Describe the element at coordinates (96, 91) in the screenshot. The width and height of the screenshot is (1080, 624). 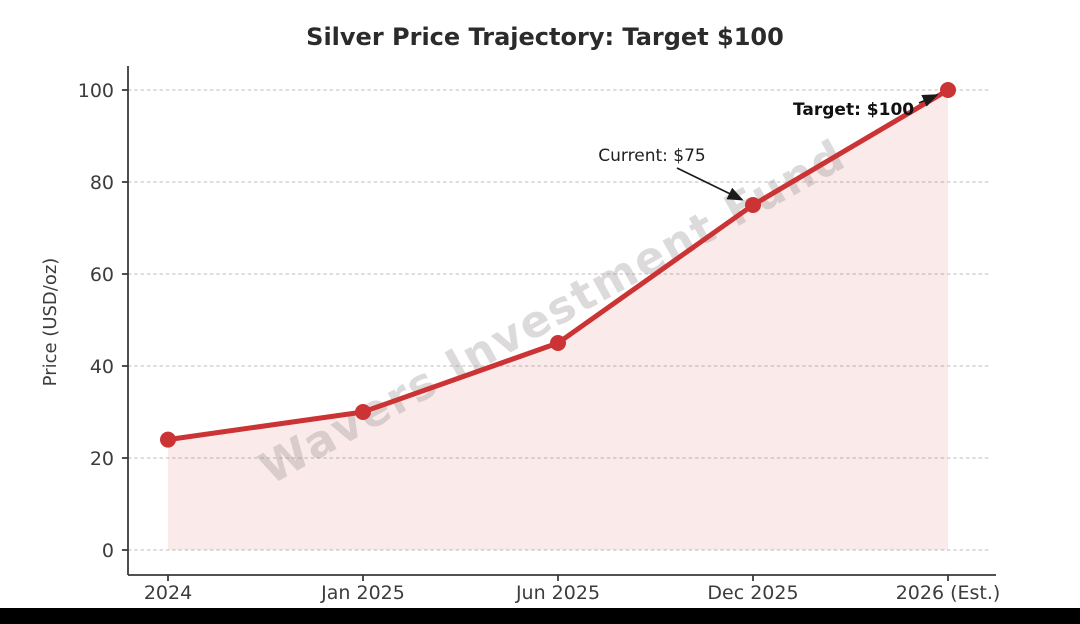
I see `y-tick-label-100: 100` at that location.